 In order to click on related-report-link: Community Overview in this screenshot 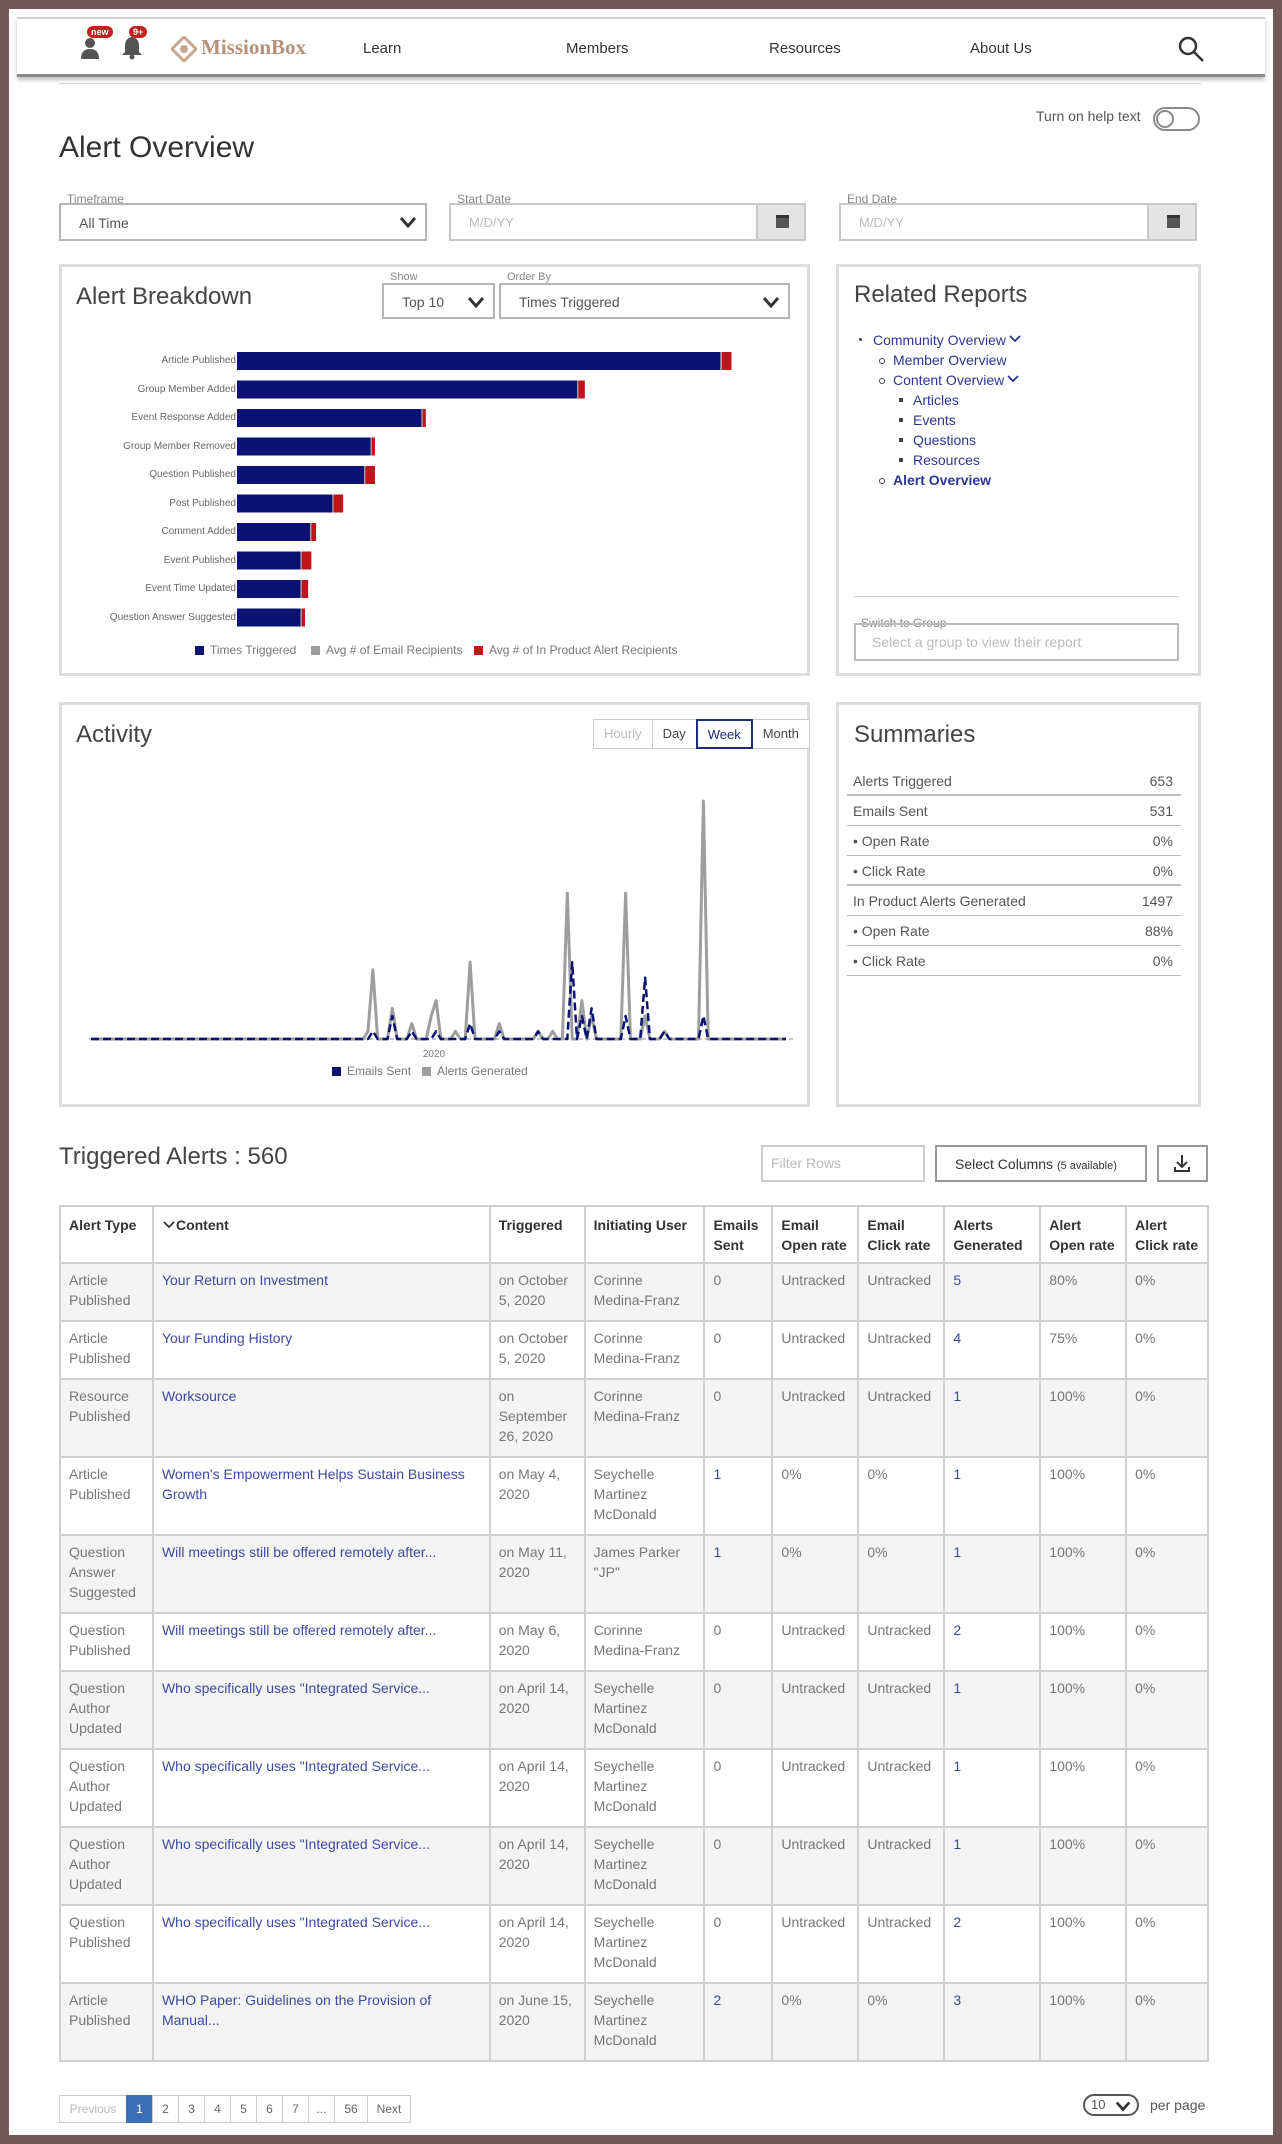, I will do `click(947, 340)`.